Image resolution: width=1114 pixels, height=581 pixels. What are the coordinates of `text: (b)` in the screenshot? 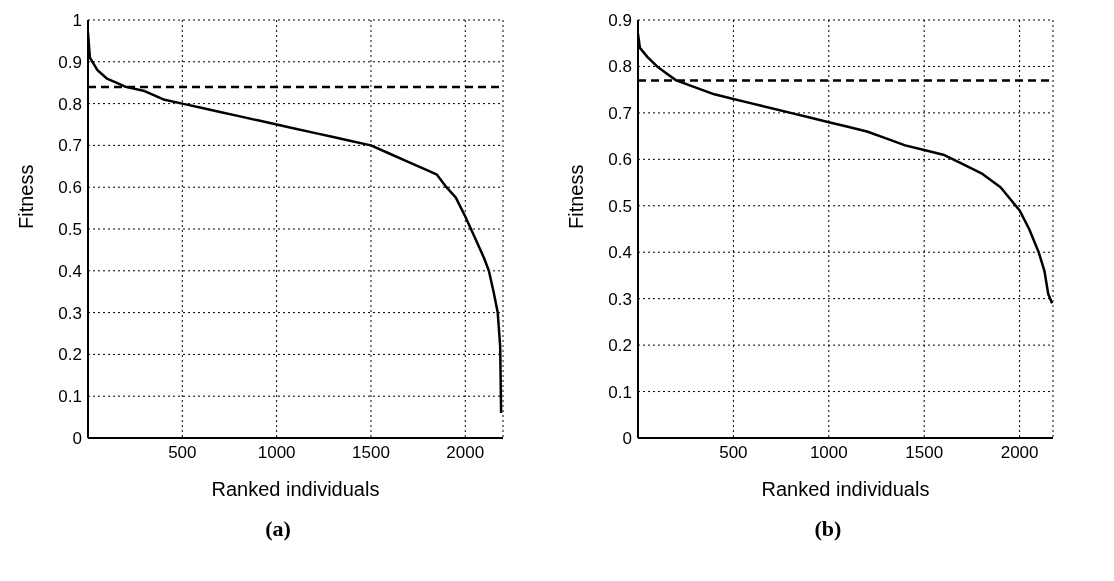 It's located at (828, 529).